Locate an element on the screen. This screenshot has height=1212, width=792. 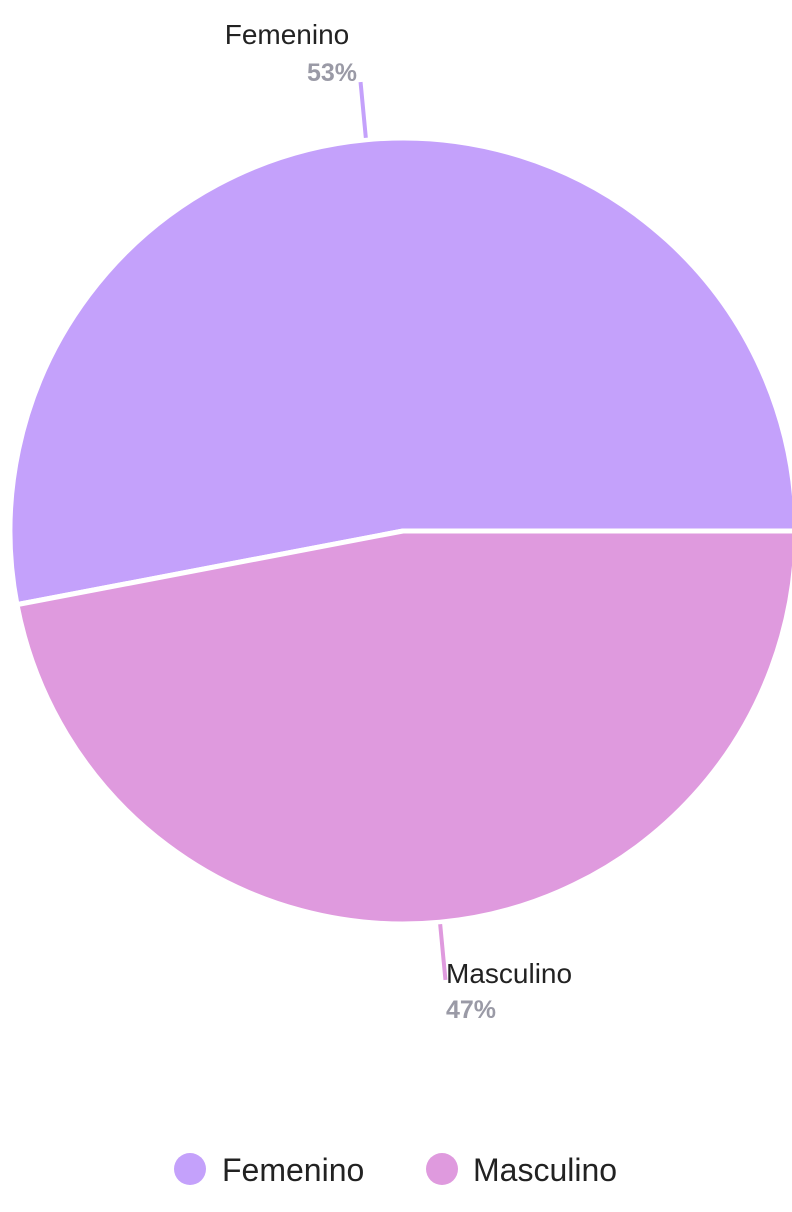
slice-value-femenino: 53% is located at coordinates (332, 73).